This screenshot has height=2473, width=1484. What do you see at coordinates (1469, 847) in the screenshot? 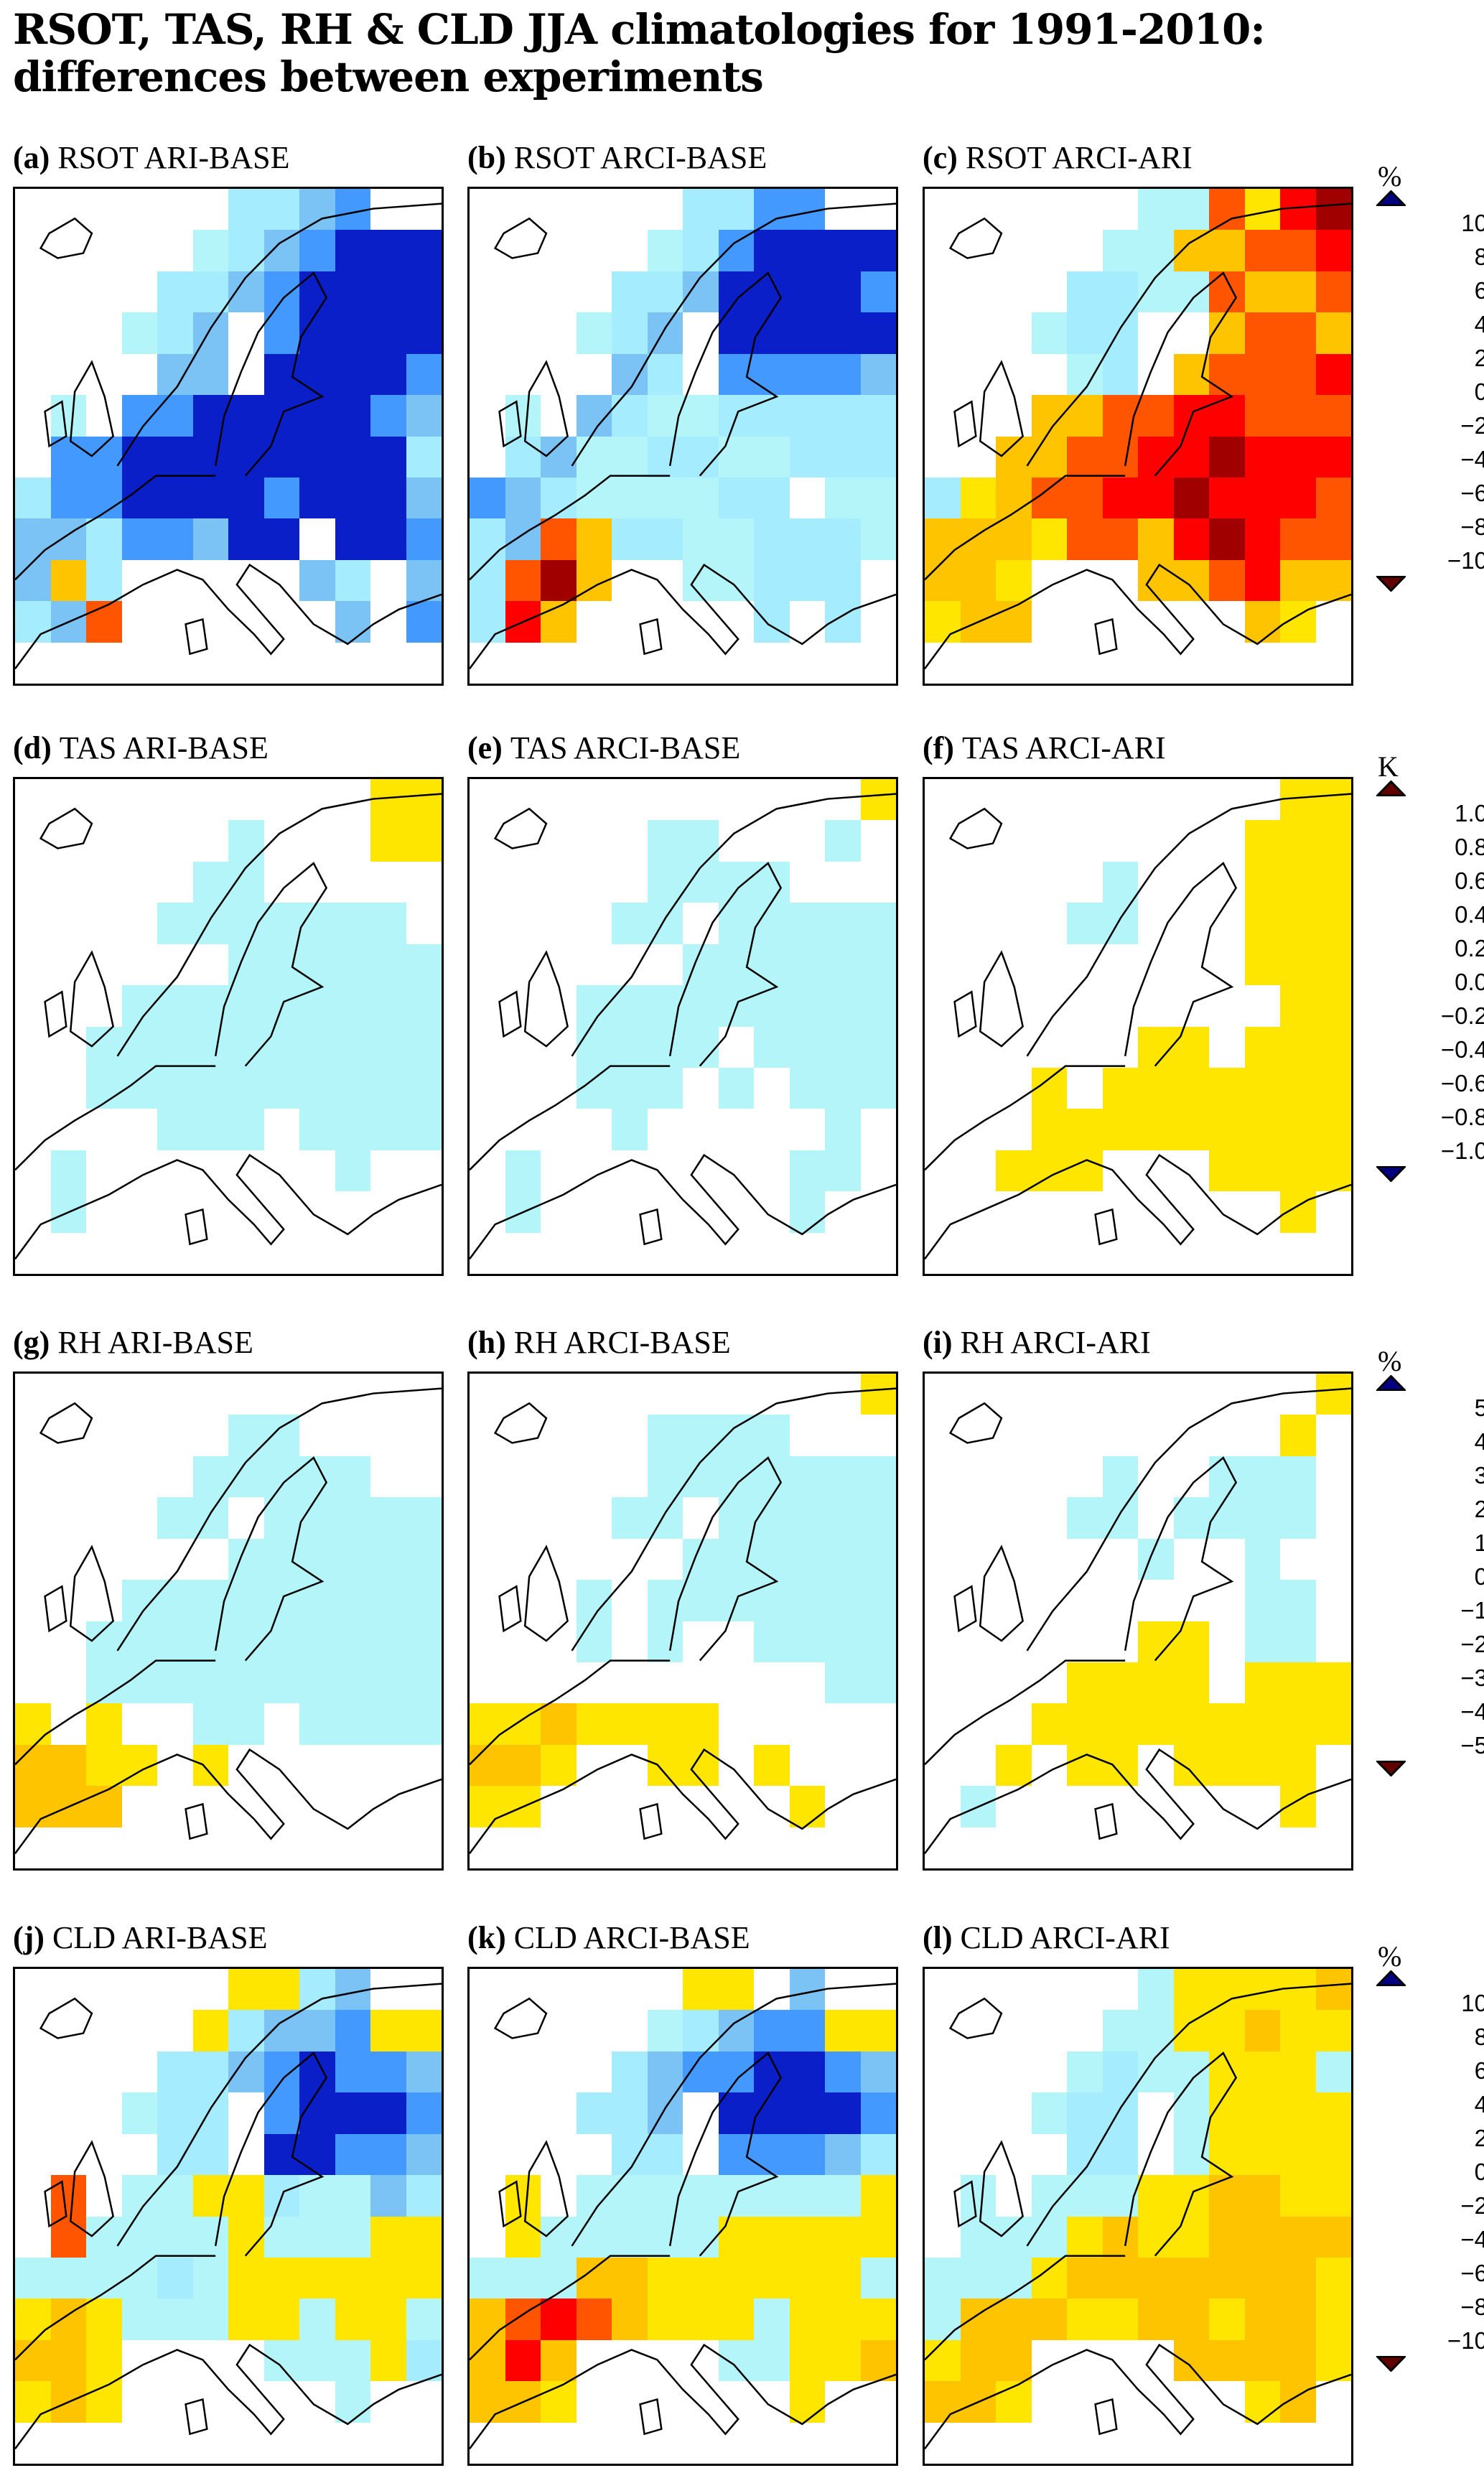
I see `colorbar-tick-label: 0.8` at bounding box center [1469, 847].